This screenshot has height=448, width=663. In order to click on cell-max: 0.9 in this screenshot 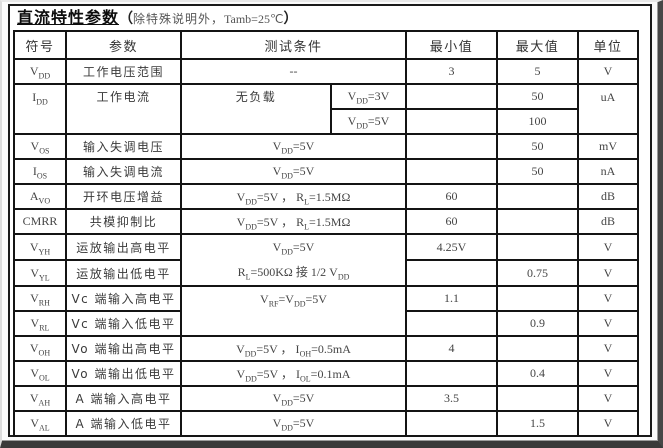, I will do `click(538, 323)`.